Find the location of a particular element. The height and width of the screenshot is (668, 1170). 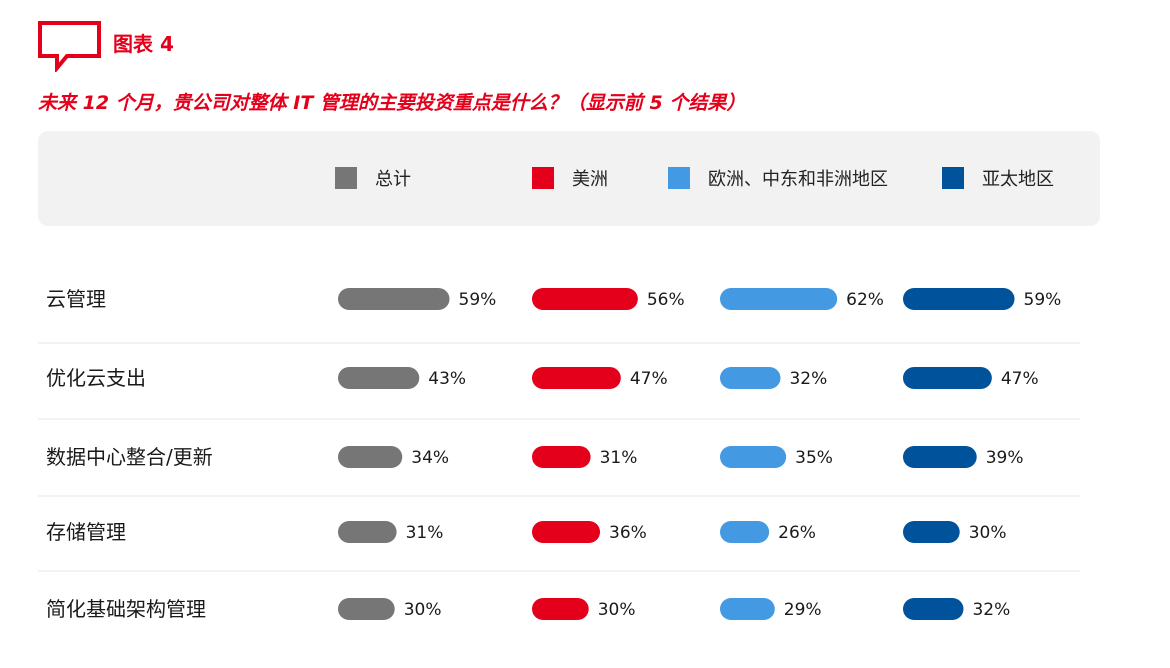

legend-item-emea: 欧洲、中东和非洲地区 is located at coordinates (778, 178).